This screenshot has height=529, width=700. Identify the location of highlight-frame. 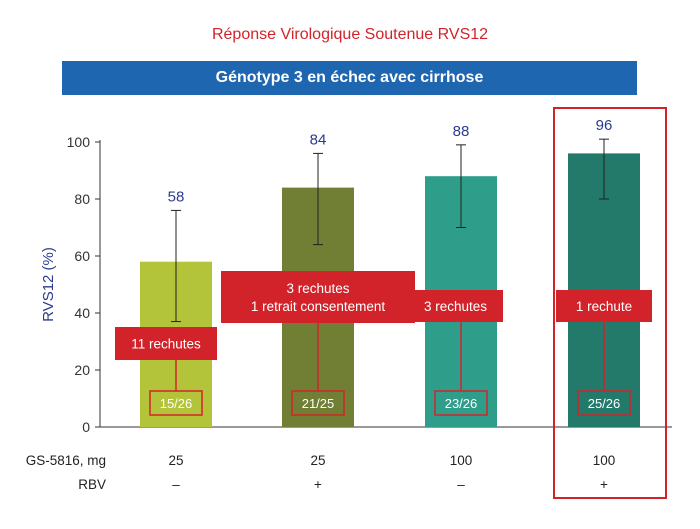
(610, 303).